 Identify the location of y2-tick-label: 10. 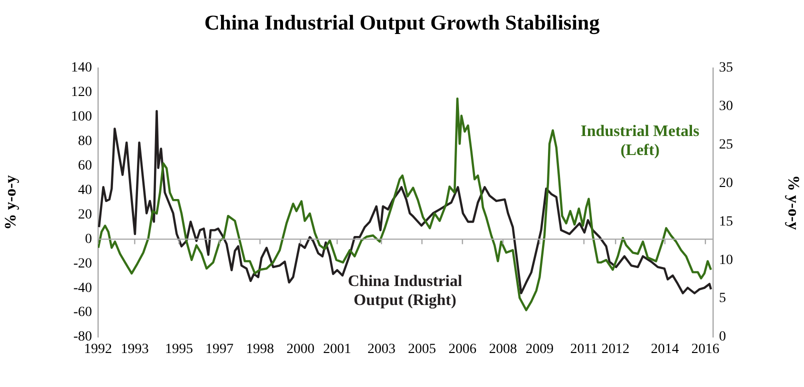
(726, 260).